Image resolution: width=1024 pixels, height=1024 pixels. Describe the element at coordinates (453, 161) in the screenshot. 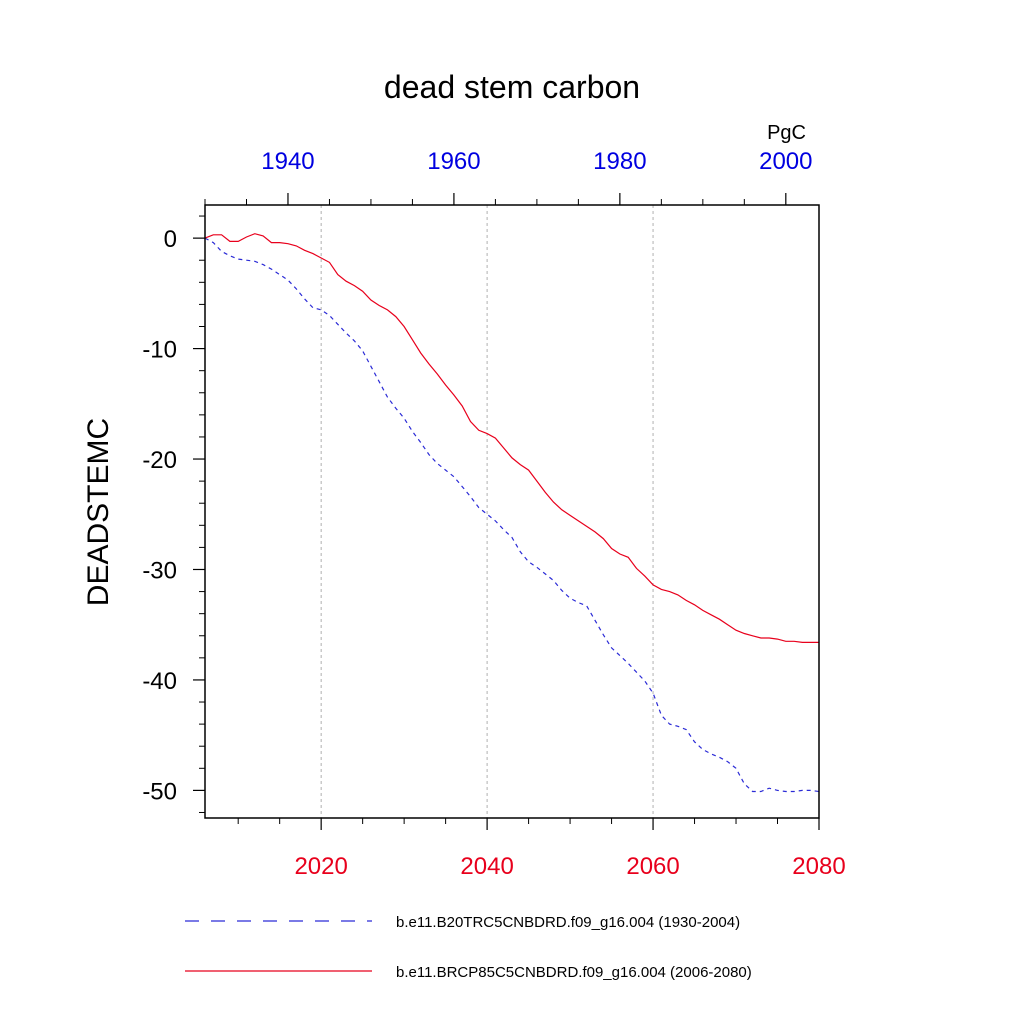

I see `x-top-tick-label: 1960` at that location.